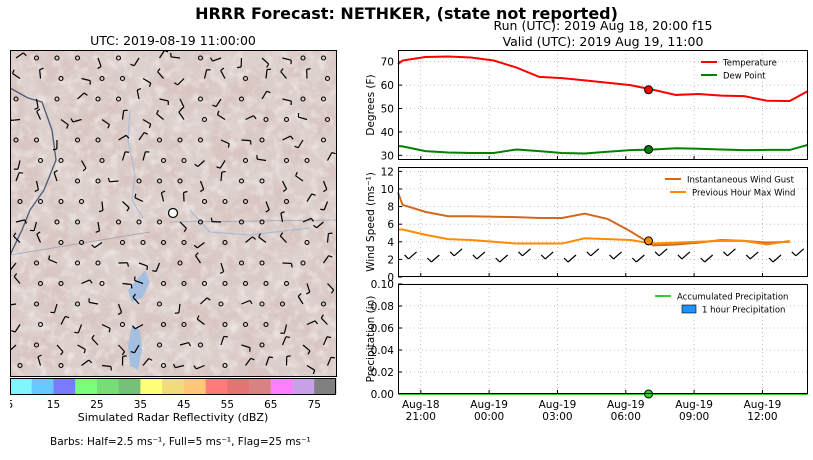 The height and width of the screenshot is (460, 813). What do you see at coordinates (593, 219) in the screenshot?
I see `series-line-instantaneous-wind-gust` at bounding box center [593, 219].